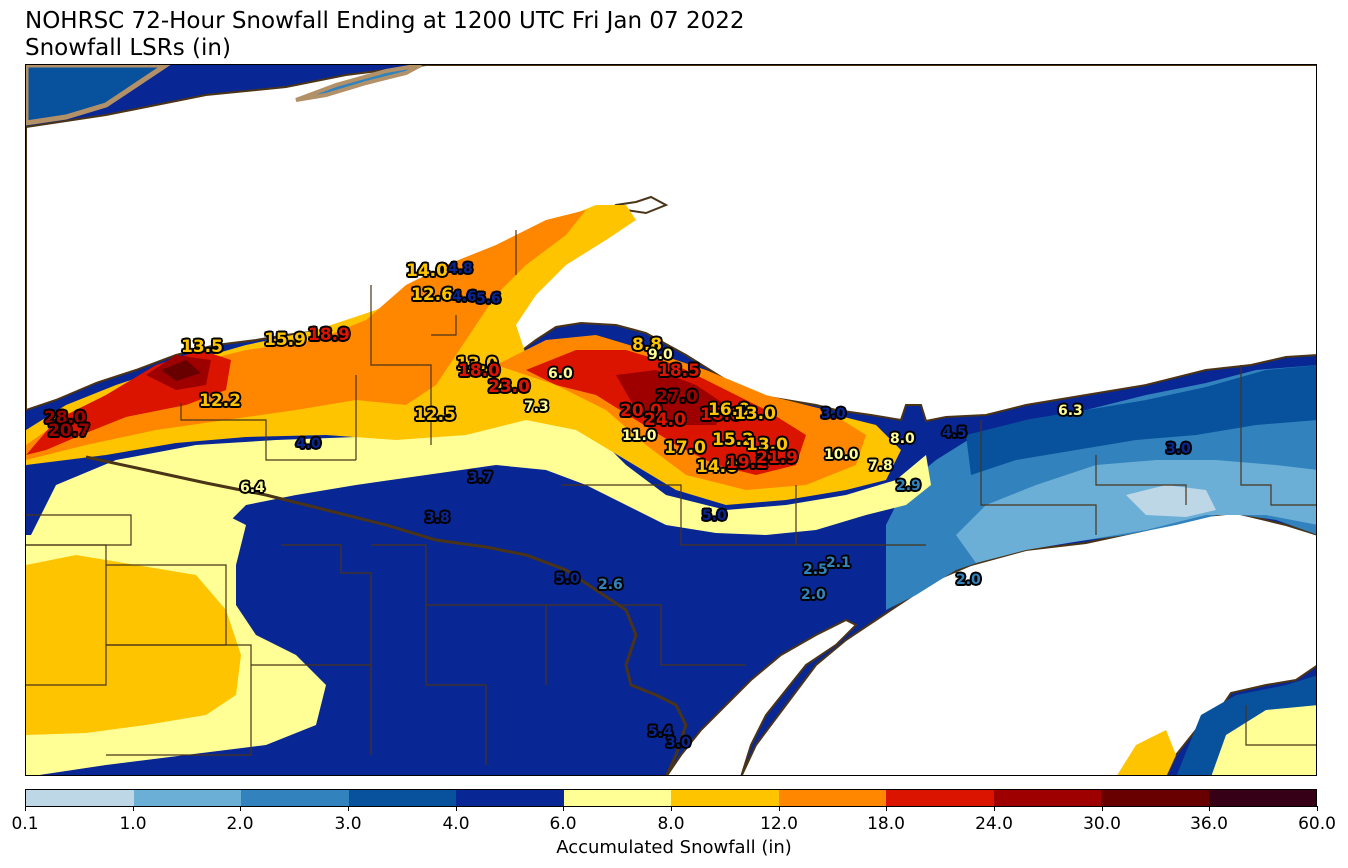 The image size is (1348, 868). What do you see at coordinates (25, 824) in the screenshot?
I see `colorbar-tick-label: 0.1` at bounding box center [25, 824].